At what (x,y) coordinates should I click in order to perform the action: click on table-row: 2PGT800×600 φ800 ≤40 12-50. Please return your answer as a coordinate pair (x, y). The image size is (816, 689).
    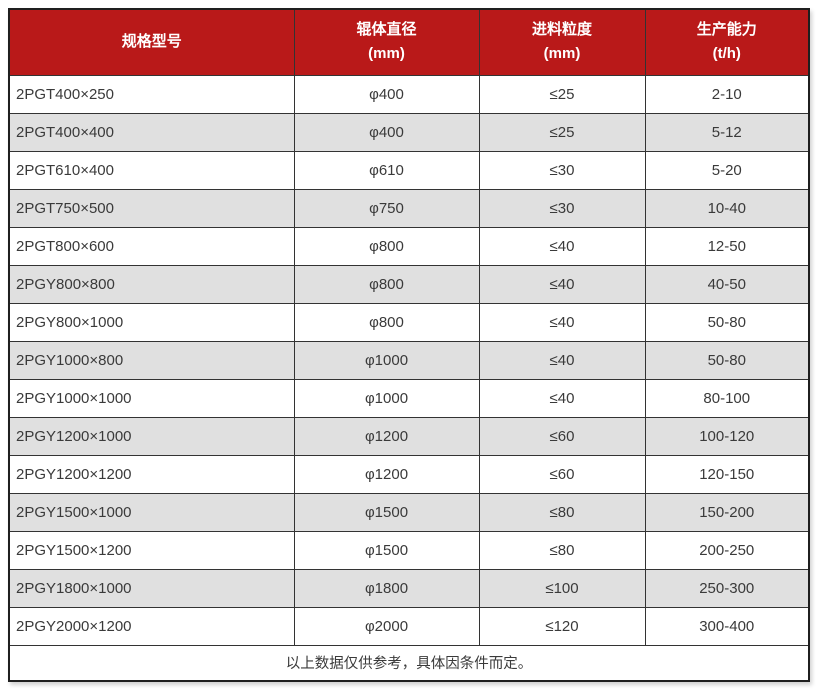
    Looking at the image, I should click on (409, 246).